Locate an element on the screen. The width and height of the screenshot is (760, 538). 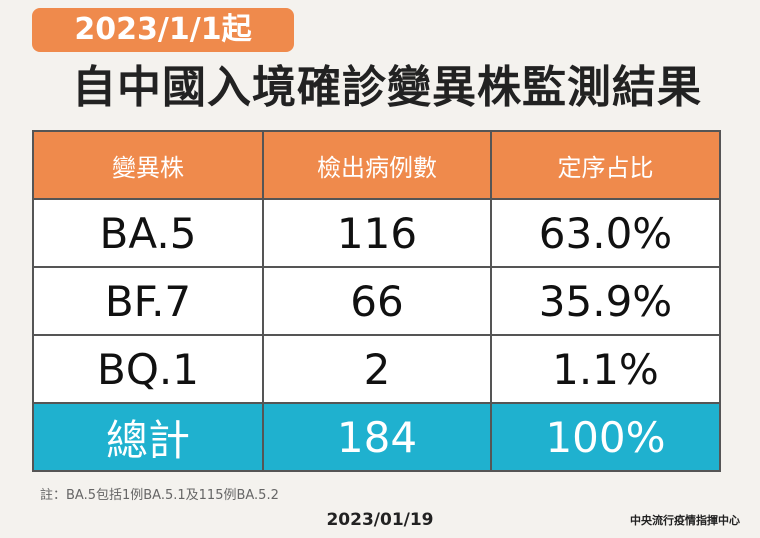
cell: BF.7 is located at coordinates (148, 301).